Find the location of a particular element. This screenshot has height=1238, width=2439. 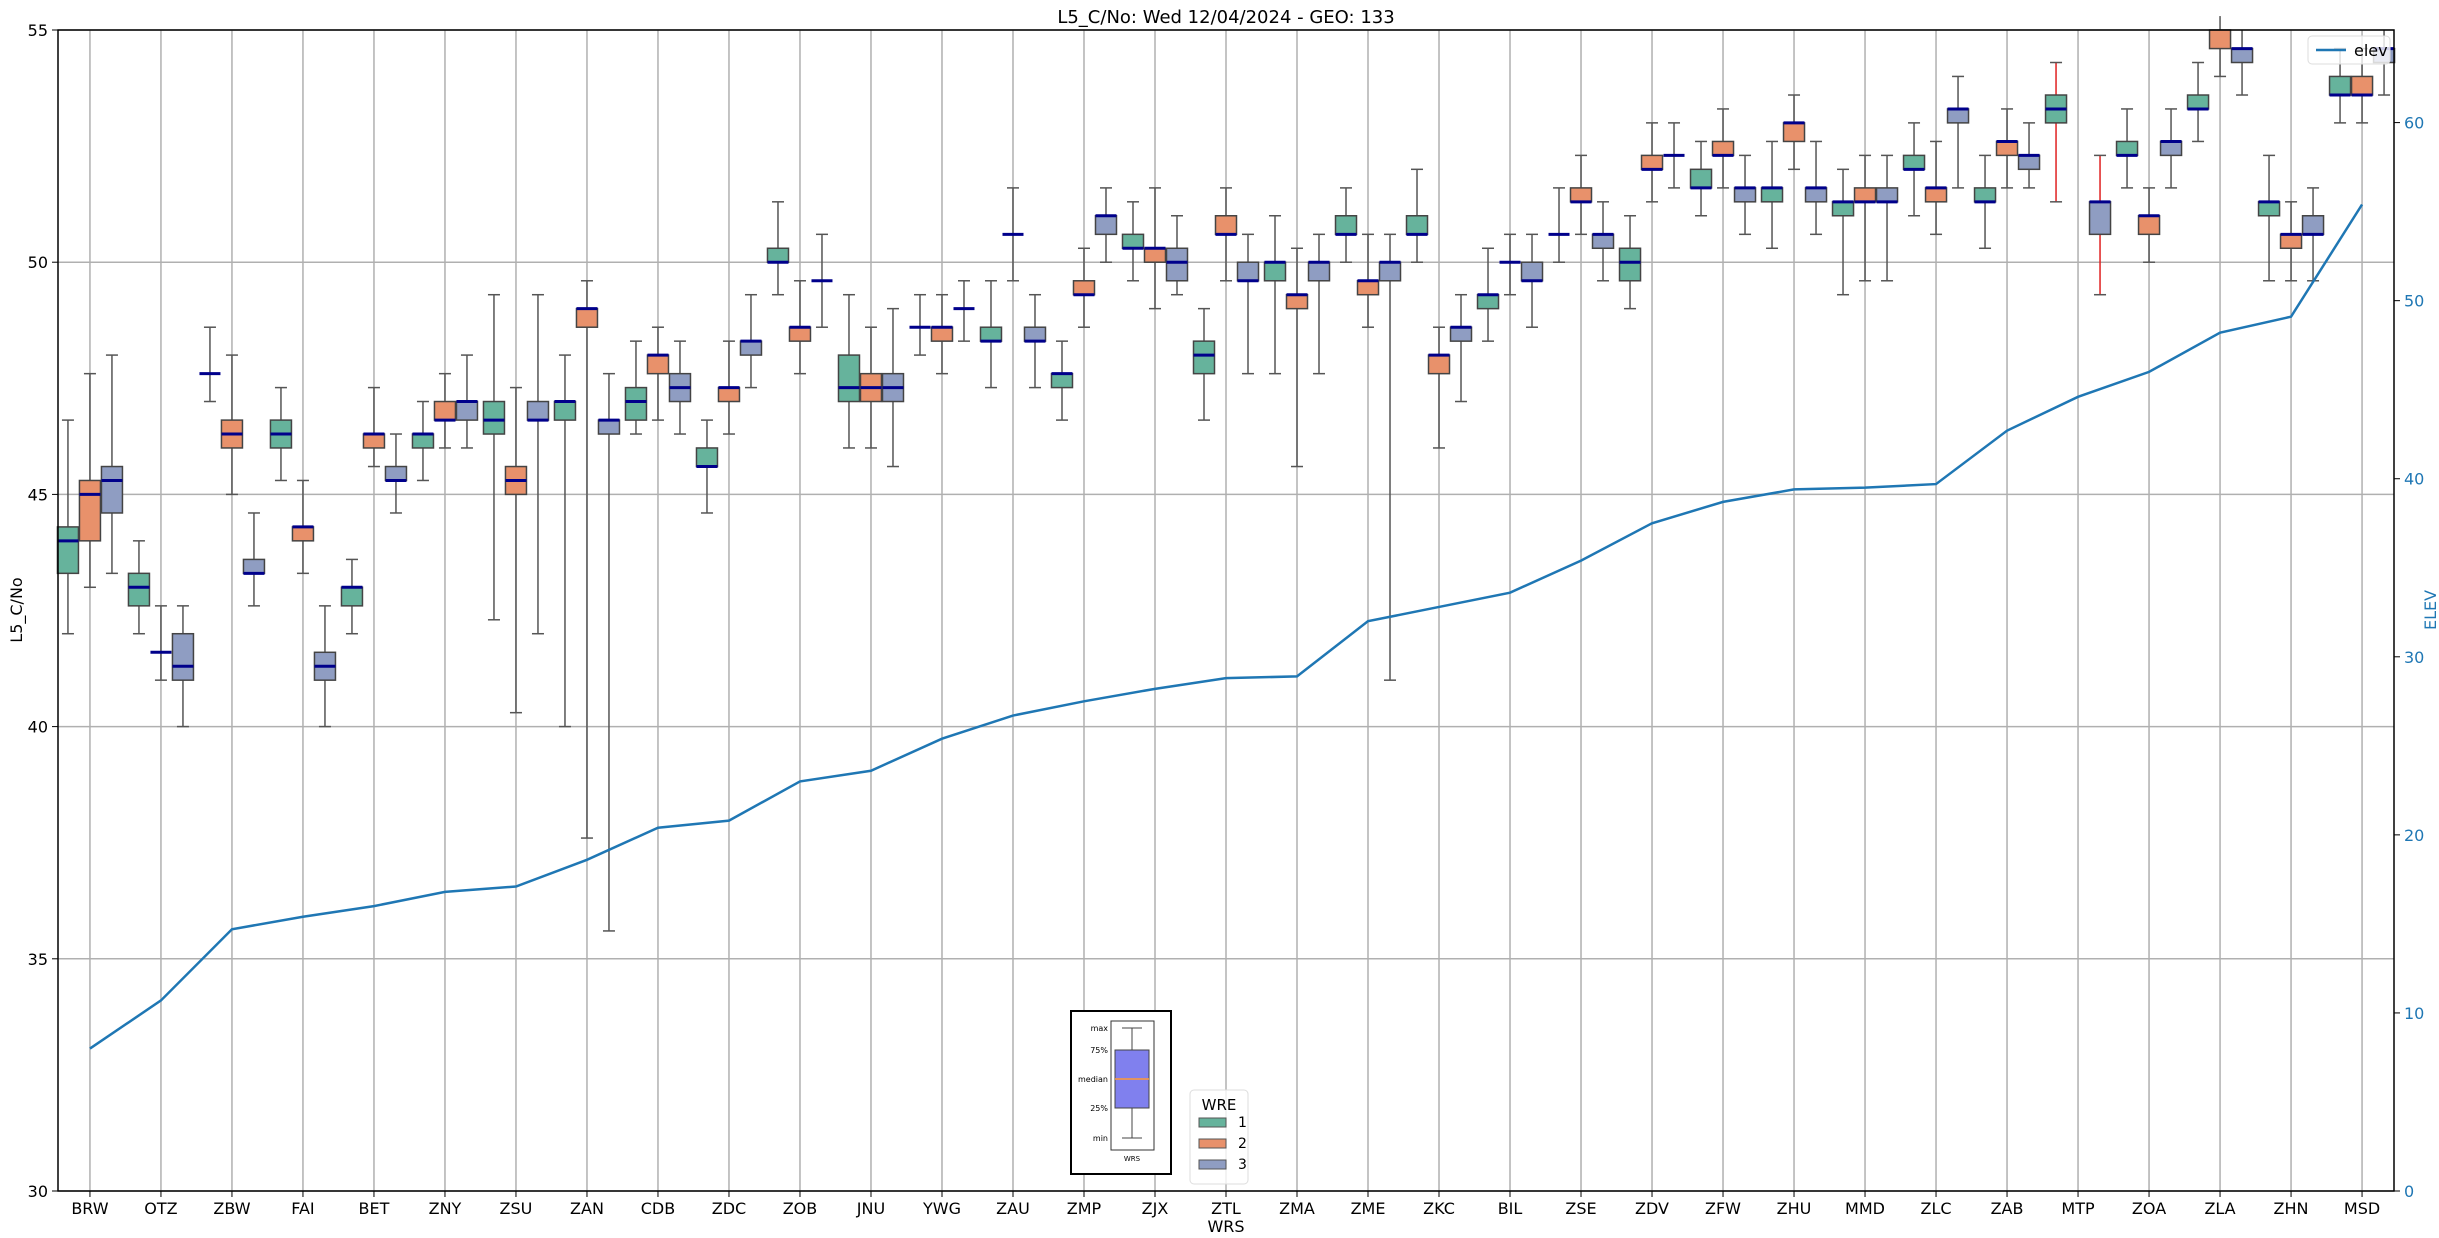

y-tick-label: 45 is located at coordinates (38, 494).